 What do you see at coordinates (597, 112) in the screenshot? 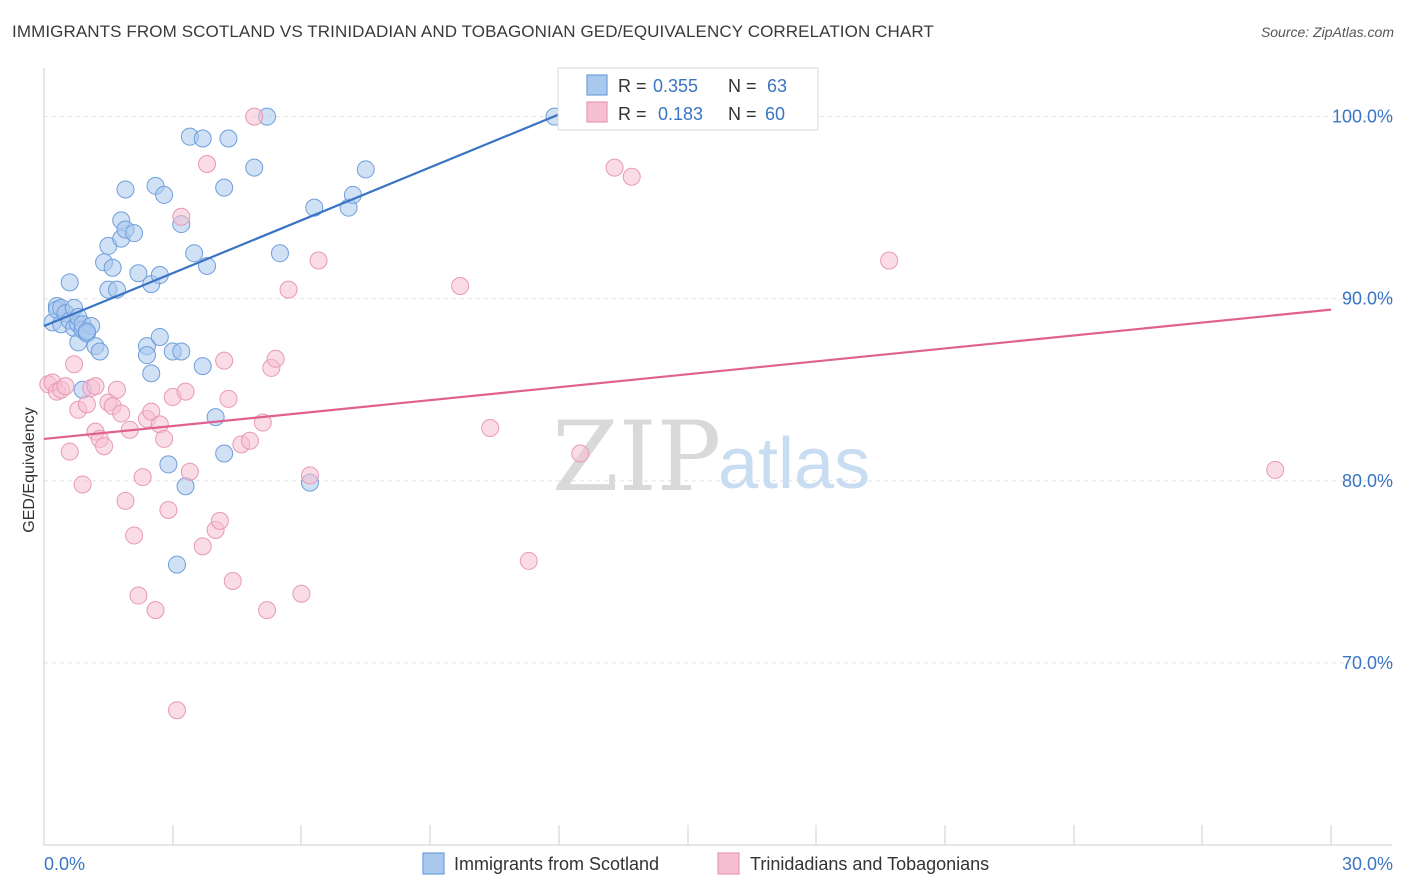
I see `stats-swatch-pink` at bounding box center [597, 112].